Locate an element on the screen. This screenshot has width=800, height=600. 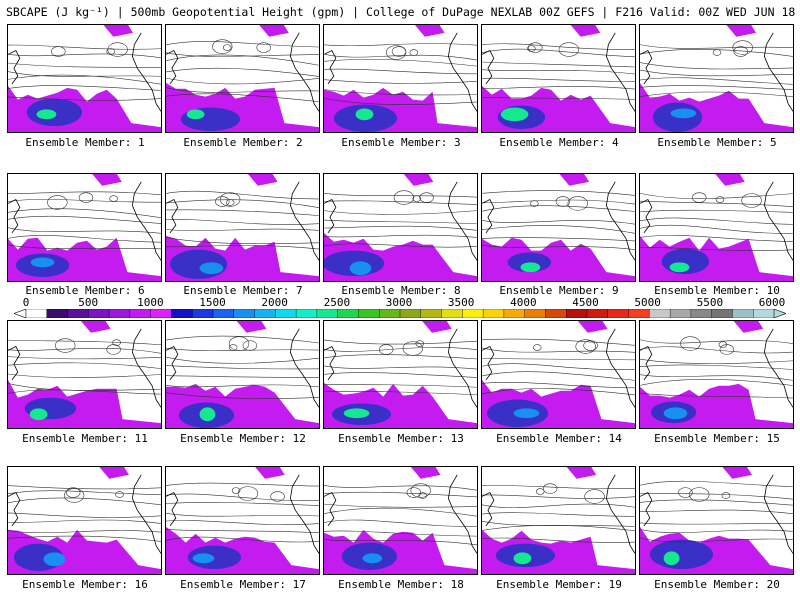
cape-moderate-shading is located at coordinates (681, 554).